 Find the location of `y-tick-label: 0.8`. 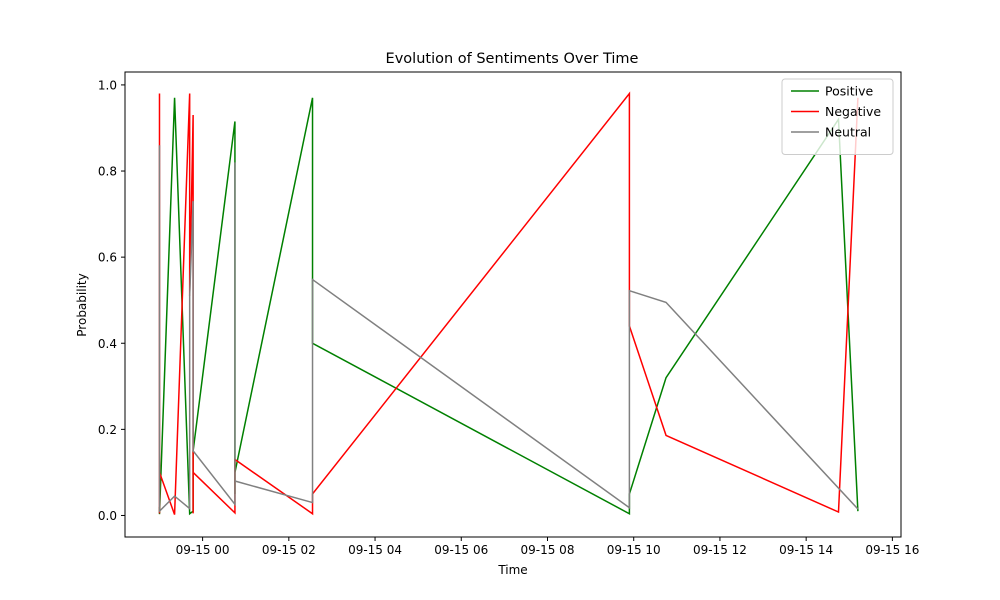

y-tick-label: 0.8 is located at coordinates (107, 172).